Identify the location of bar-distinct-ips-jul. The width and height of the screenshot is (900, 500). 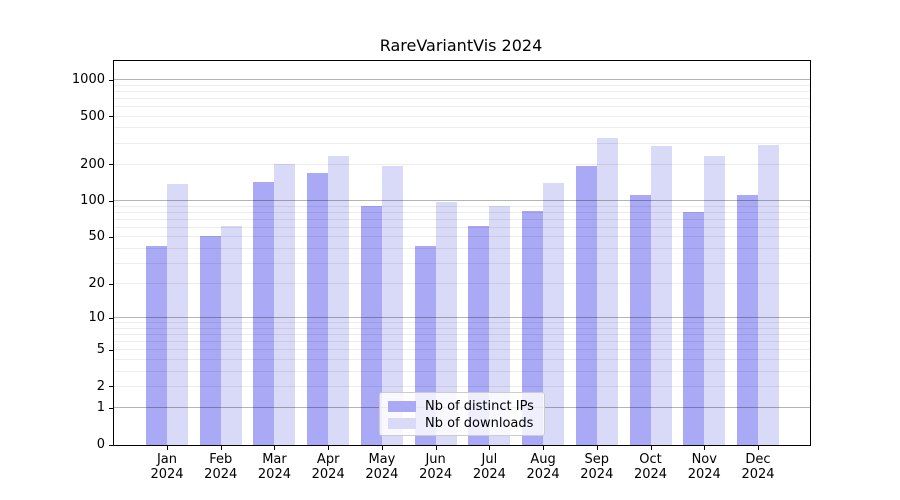
(479, 335).